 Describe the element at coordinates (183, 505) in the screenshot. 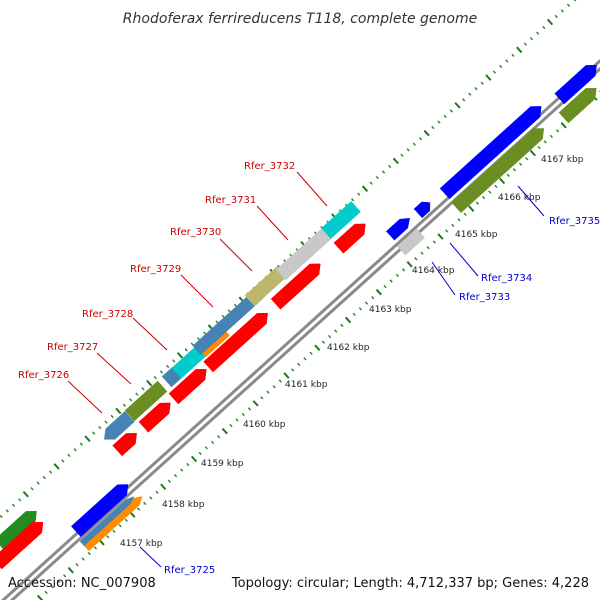

I see `tick-label-4158: 4158 kbp` at that location.